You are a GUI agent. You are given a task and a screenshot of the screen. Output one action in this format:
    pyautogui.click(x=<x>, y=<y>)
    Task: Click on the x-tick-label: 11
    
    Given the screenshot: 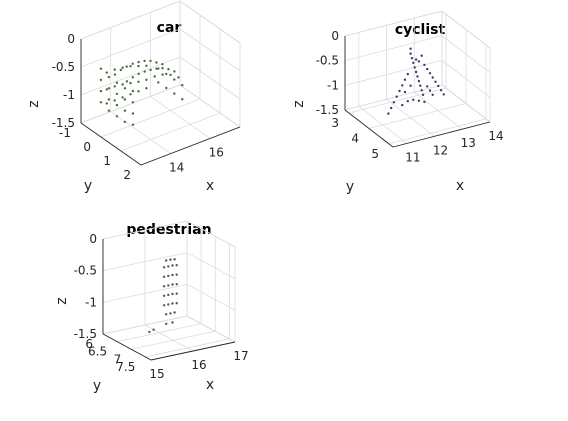 What is the action you would take?
    pyautogui.click(x=412, y=157)
    